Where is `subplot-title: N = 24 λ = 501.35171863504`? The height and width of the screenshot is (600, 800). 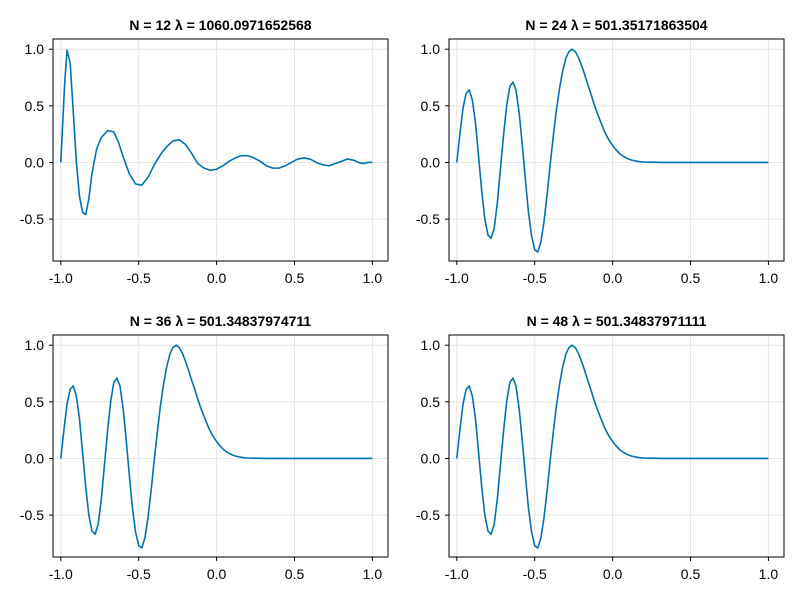 subplot-title: N = 24 λ = 501.35171863504 is located at coordinates (616, 25).